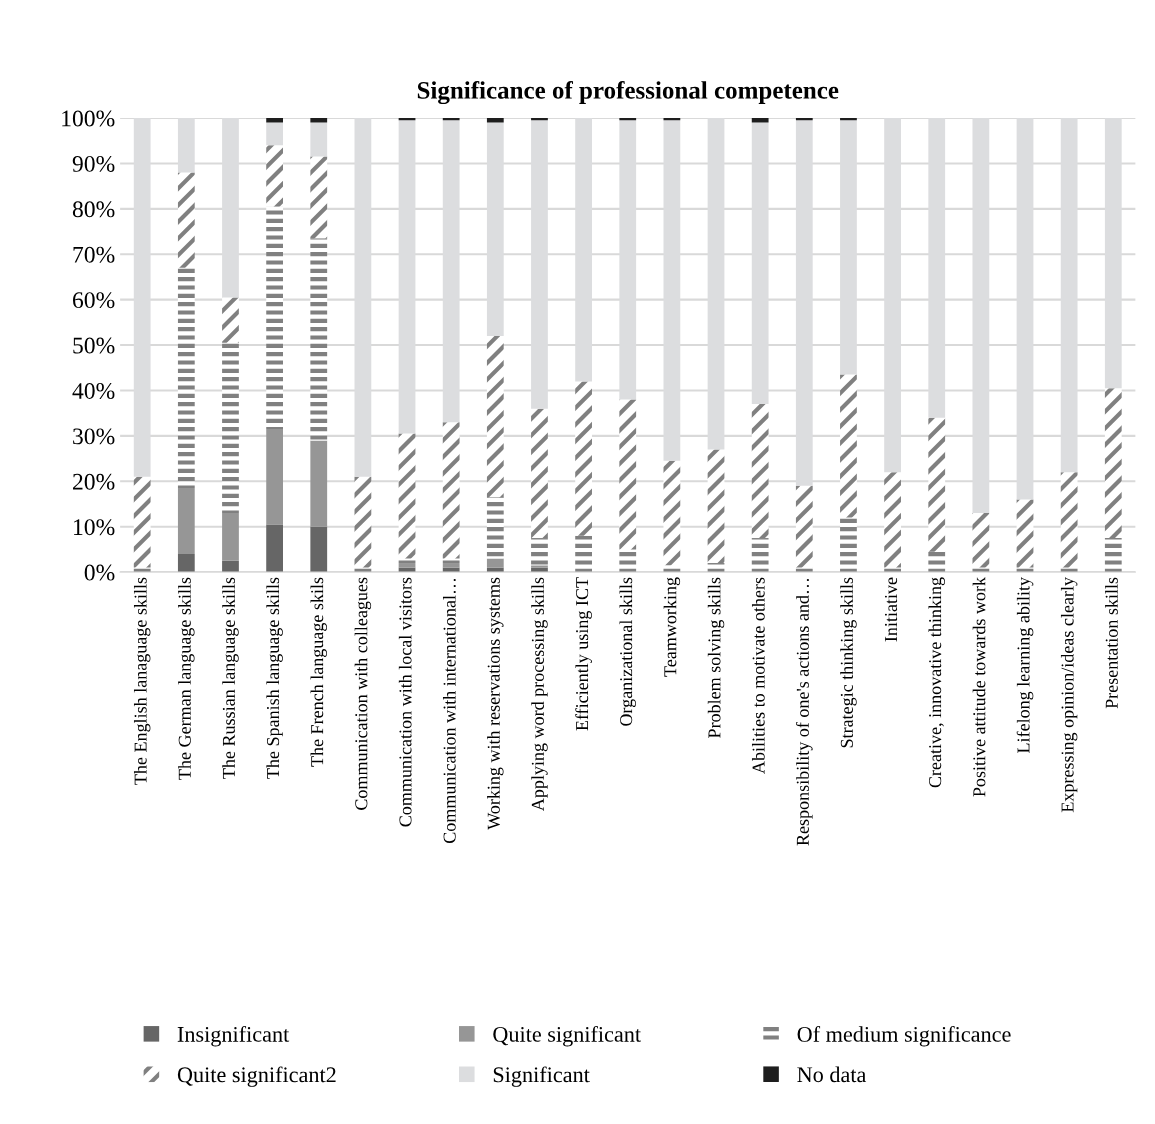 This screenshot has height=1124, width=1155. Describe the element at coordinates (93, 390) in the screenshot. I see `y-tick-label: 40%` at that location.